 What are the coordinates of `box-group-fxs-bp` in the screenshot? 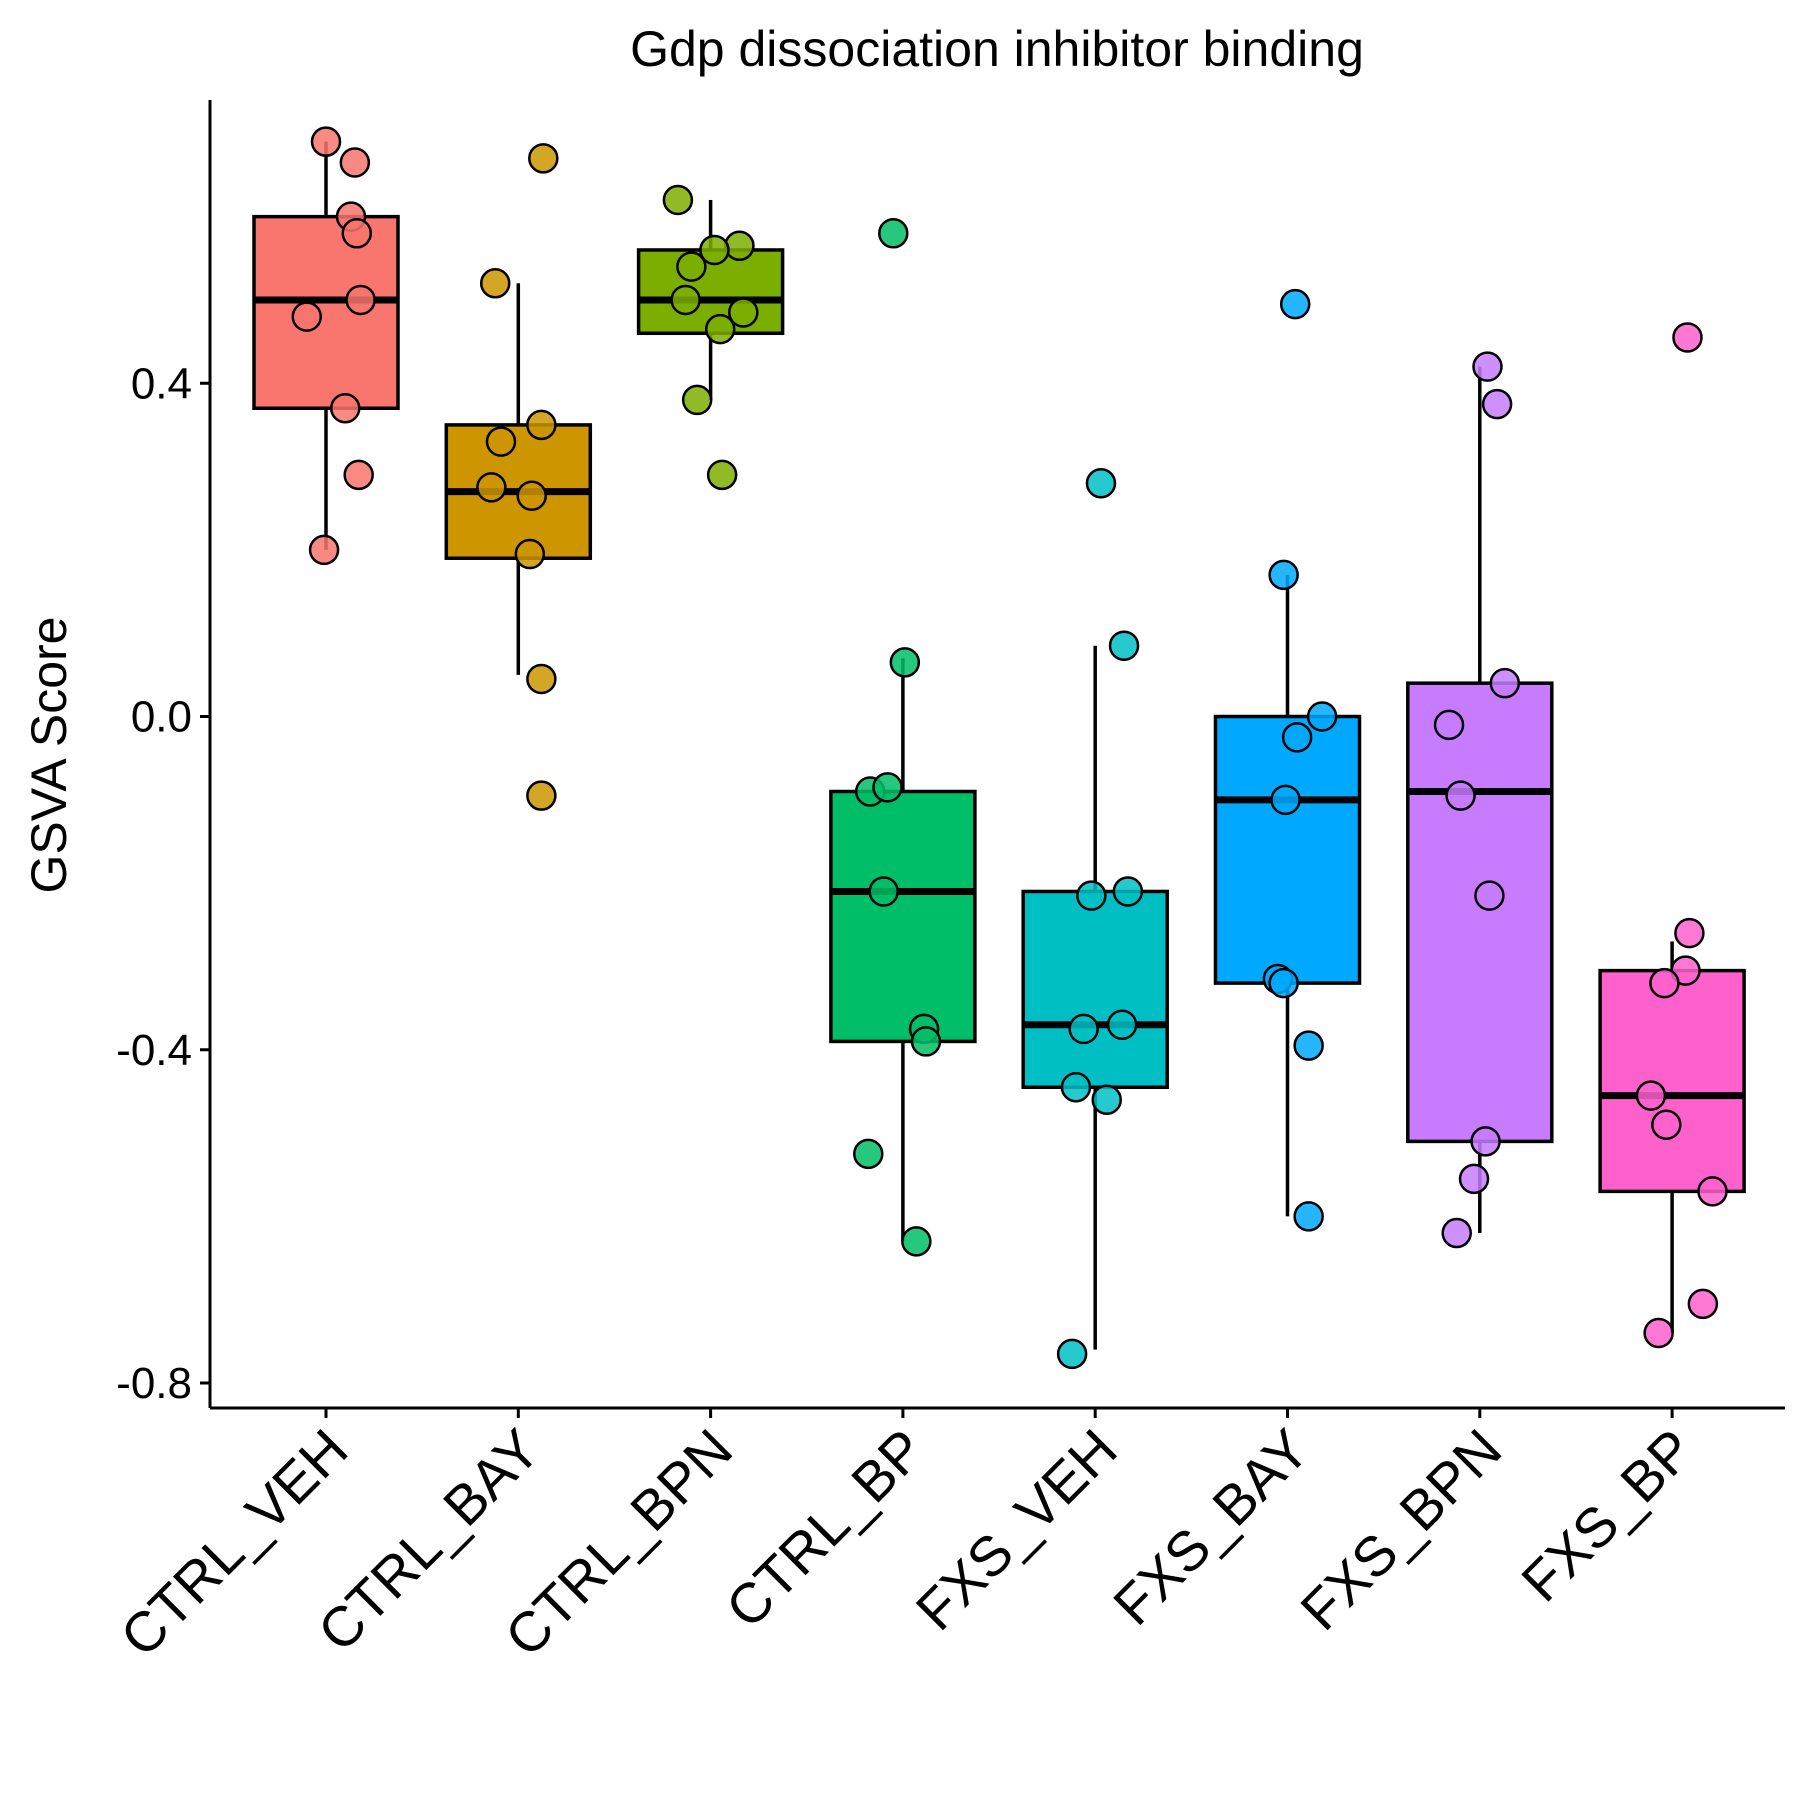 It's located at (1672, 835).